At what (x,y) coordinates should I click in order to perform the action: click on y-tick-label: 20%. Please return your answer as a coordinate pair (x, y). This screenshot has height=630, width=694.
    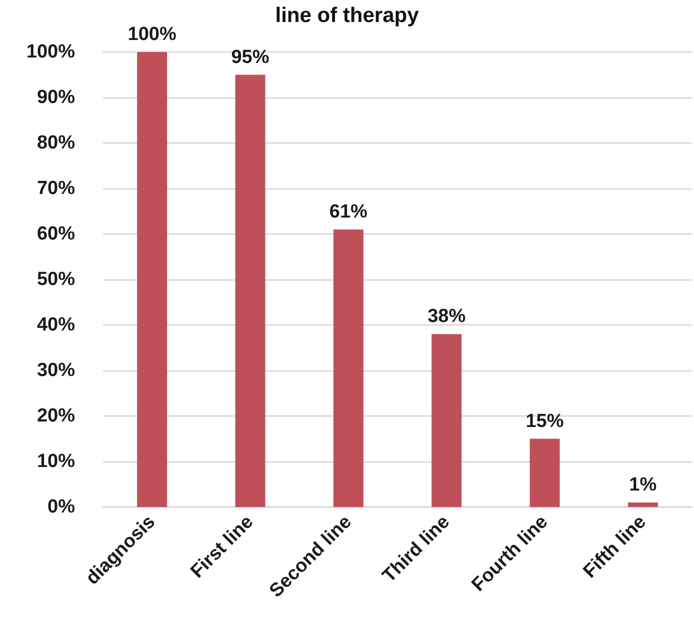
    Looking at the image, I should click on (56, 416).